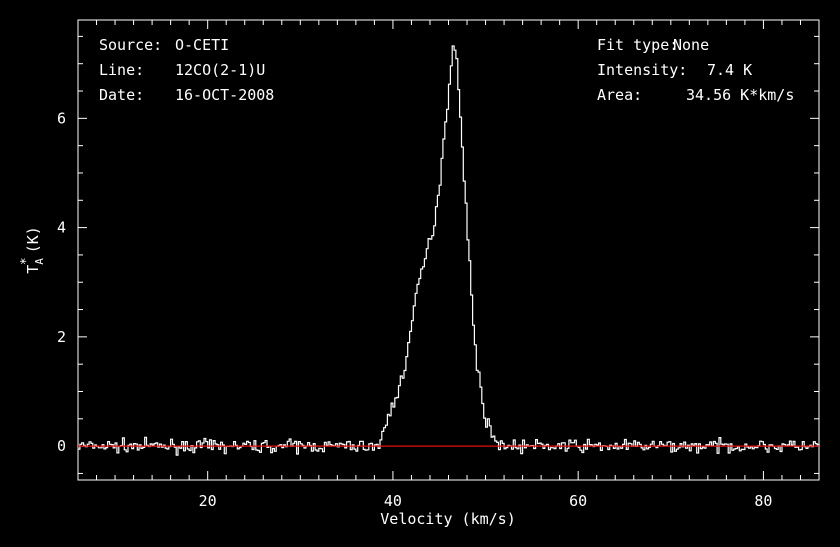 Image resolution: width=840 pixels, height=547 pixels. What do you see at coordinates (224, 95) in the screenshot?
I see `date-value: 16-OCT-2008` at bounding box center [224, 95].